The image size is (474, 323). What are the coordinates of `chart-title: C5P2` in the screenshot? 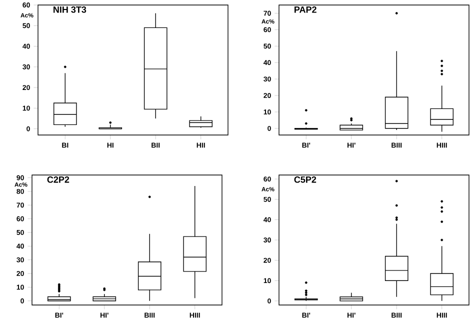 It's located at (305, 179).